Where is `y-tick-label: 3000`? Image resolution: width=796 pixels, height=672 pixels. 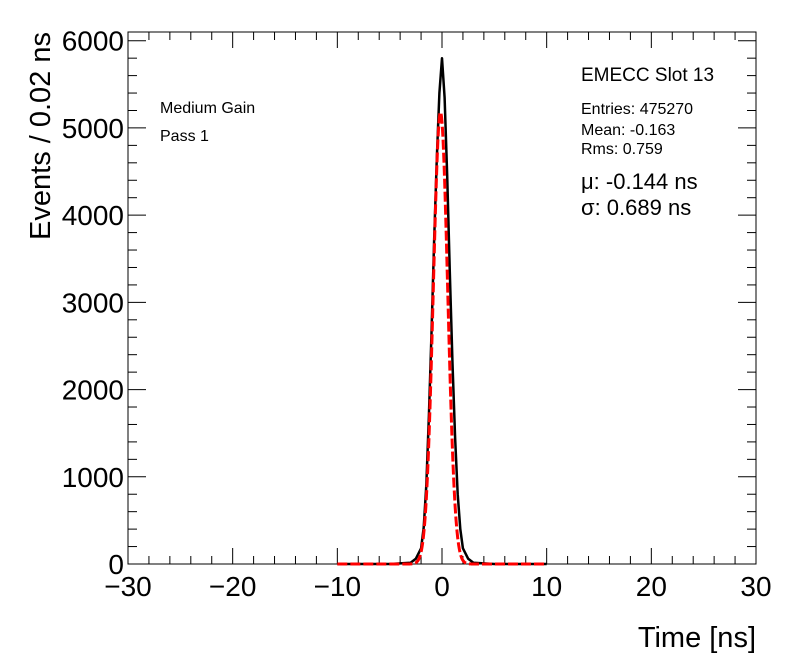 y-tick-label: 3000 is located at coordinates (93, 302).